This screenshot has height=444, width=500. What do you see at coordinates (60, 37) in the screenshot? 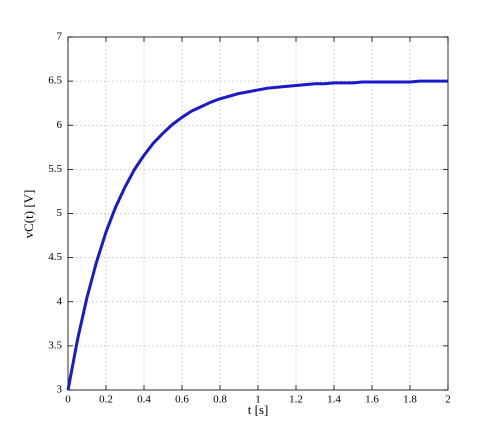
I see `y-tick-label: 7` at bounding box center [60, 37].